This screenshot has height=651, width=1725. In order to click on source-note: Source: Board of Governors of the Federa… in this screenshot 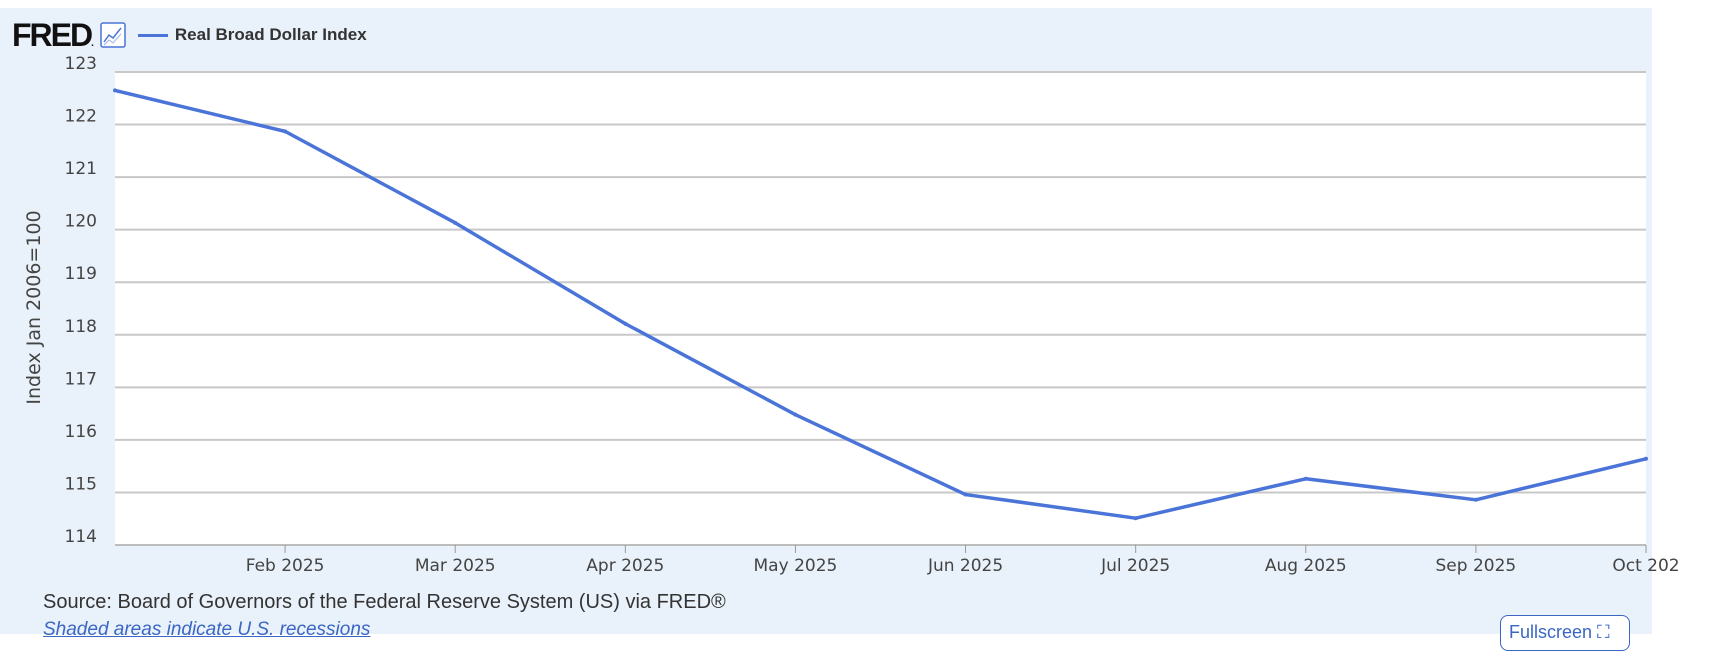, I will do `click(384, 602)`.